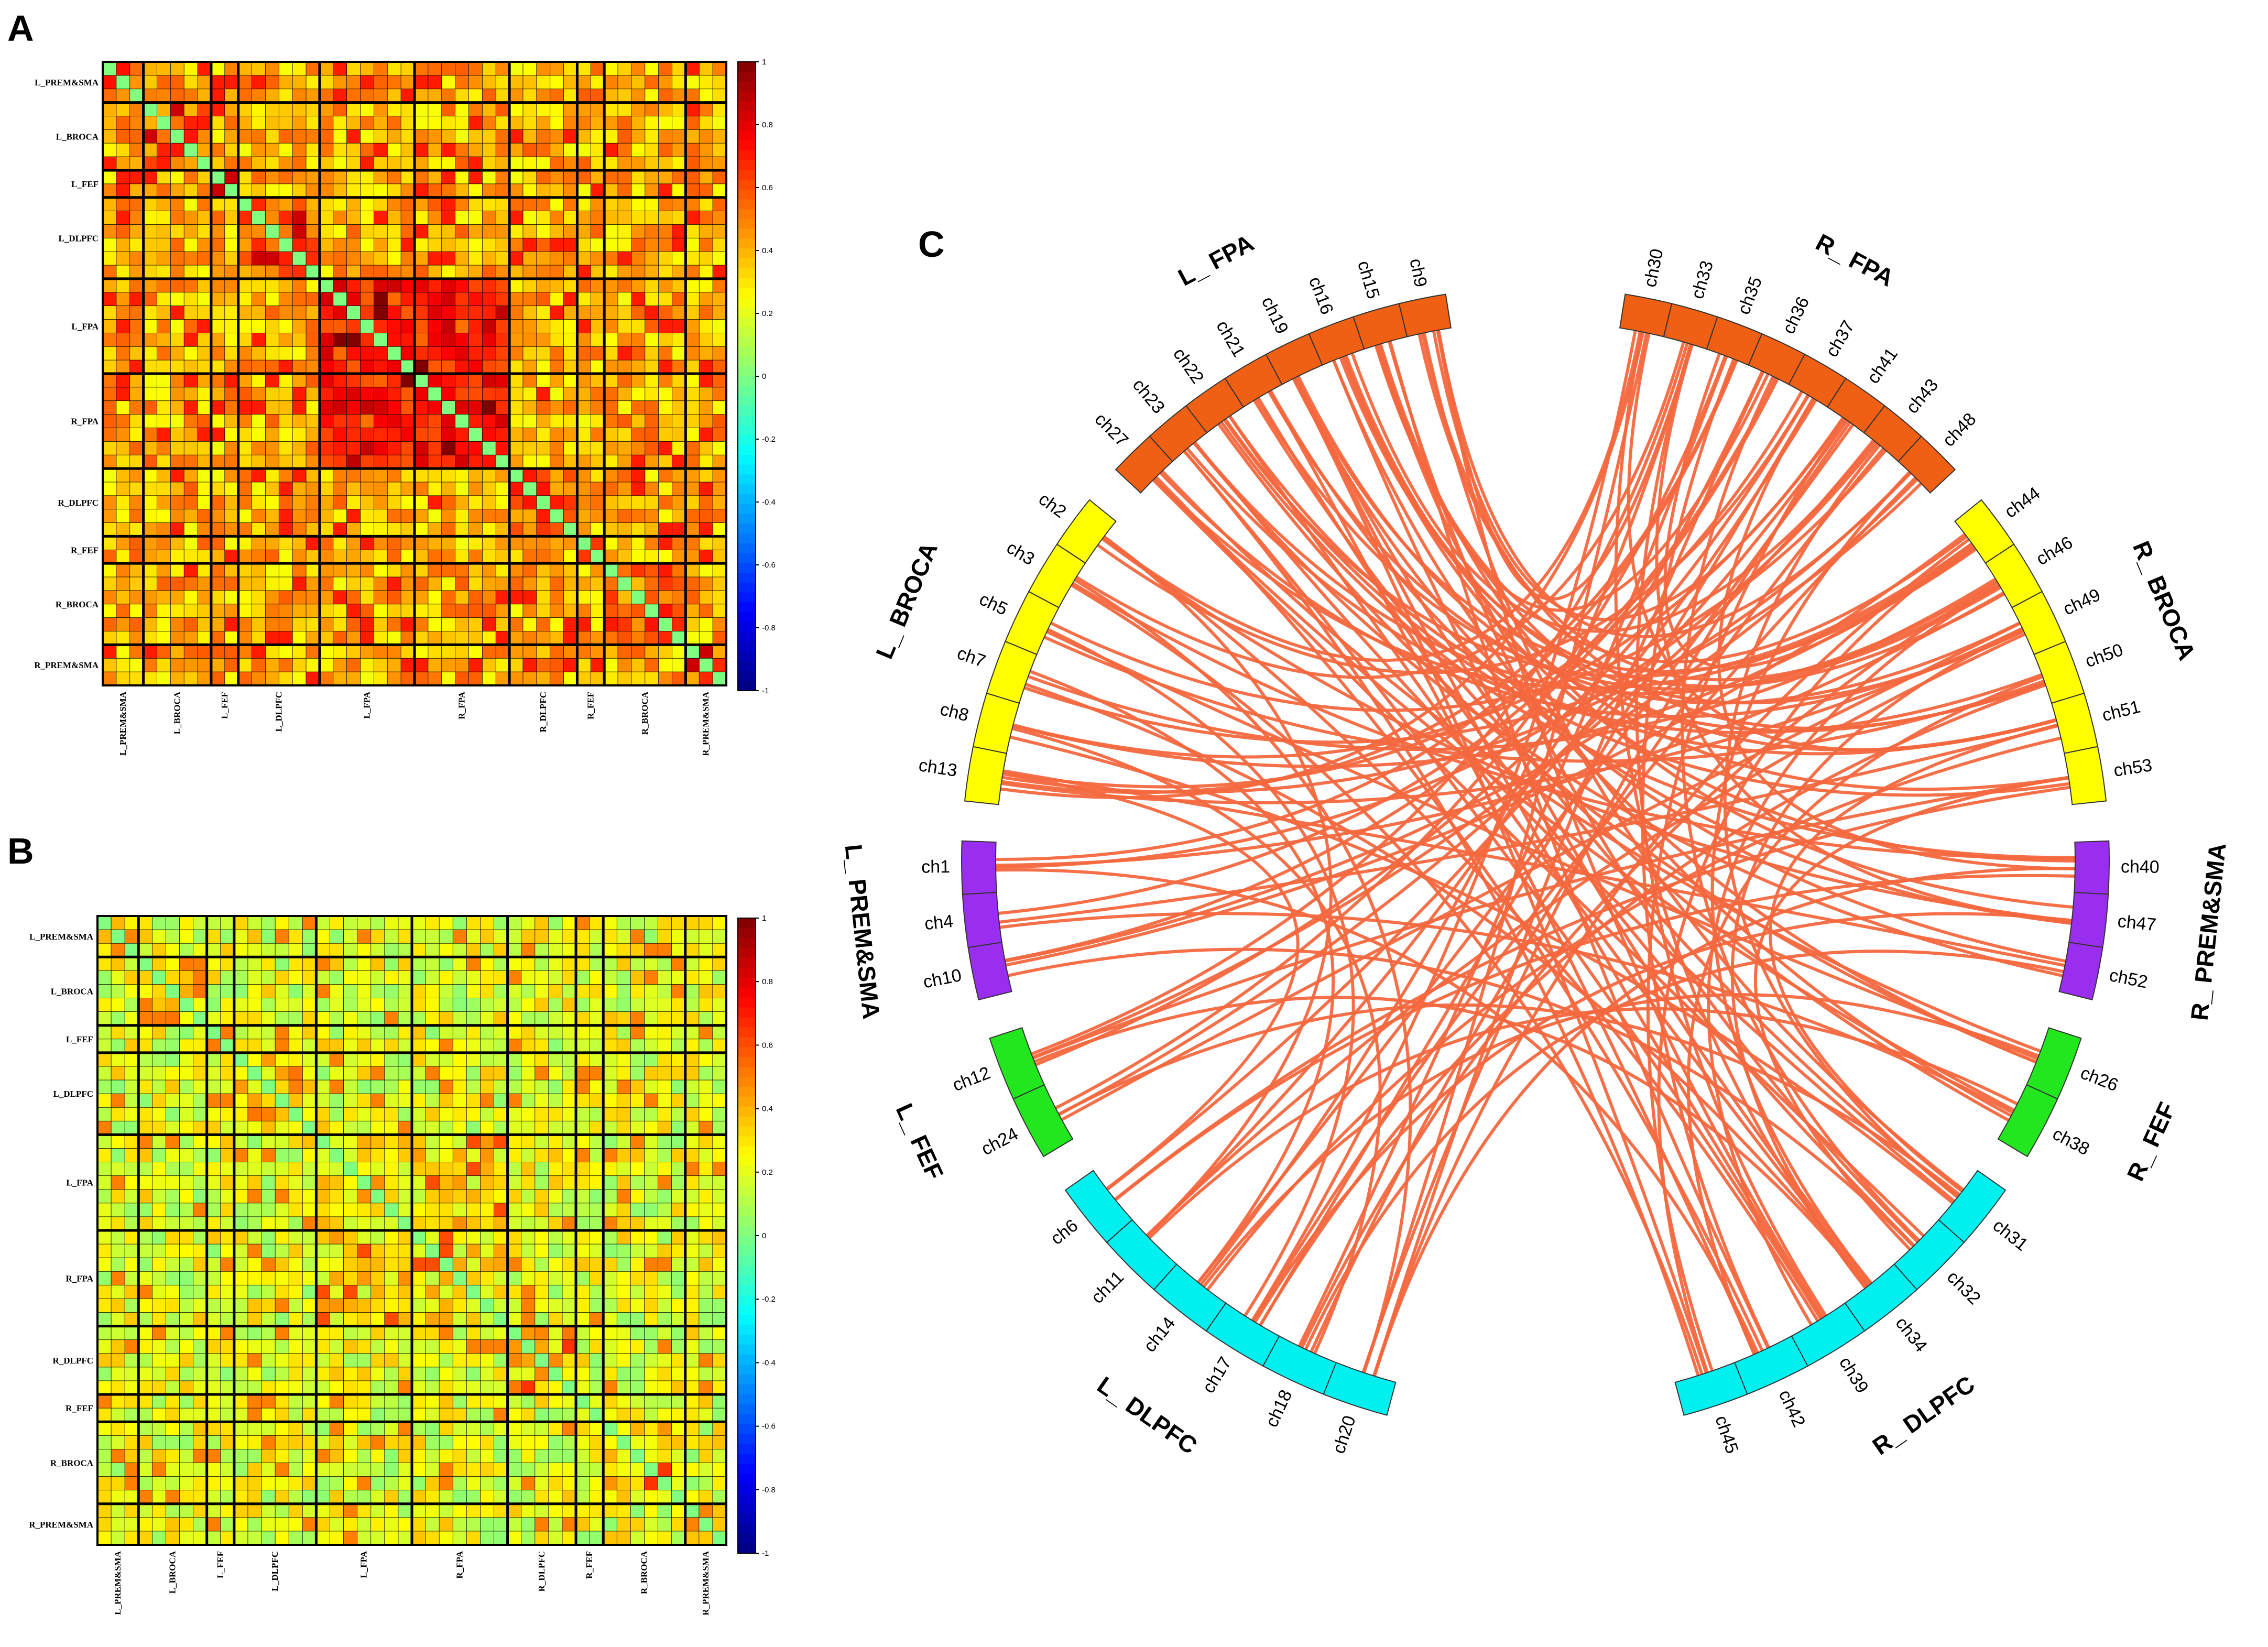 The image size is (2268, 1647). Describe the element at coordinates (2150, 1141) in the screenshot. I see `region-label: R_ FEF` at that location.